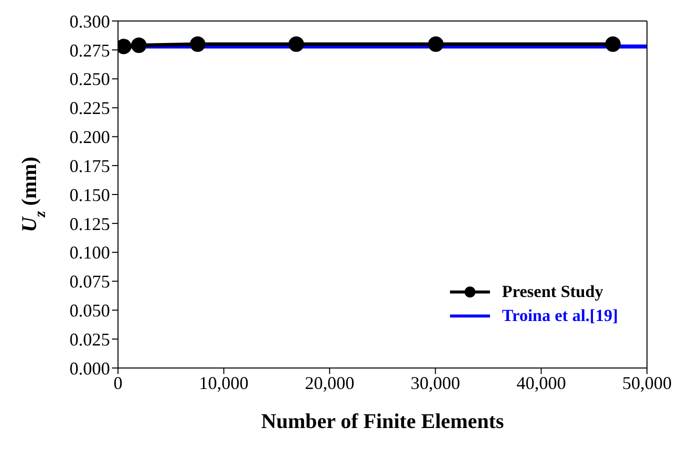  I want to click on x-tick-label: 50,000, so click(647, 382).